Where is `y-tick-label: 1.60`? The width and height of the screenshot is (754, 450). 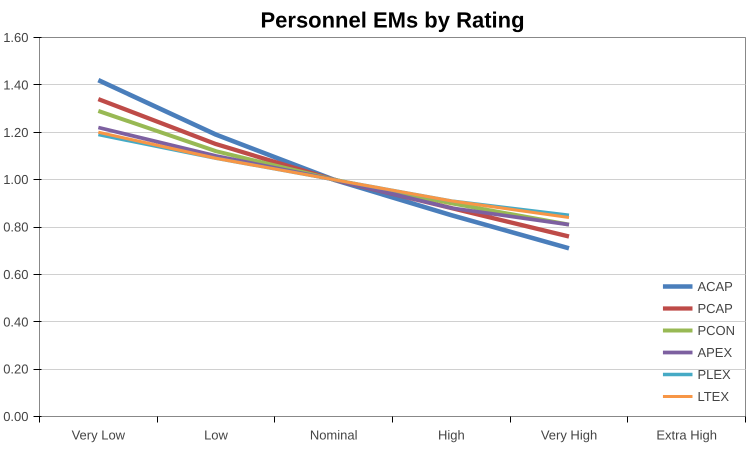 y-tick-label: 1.60 is located at coordinates (16, 37).